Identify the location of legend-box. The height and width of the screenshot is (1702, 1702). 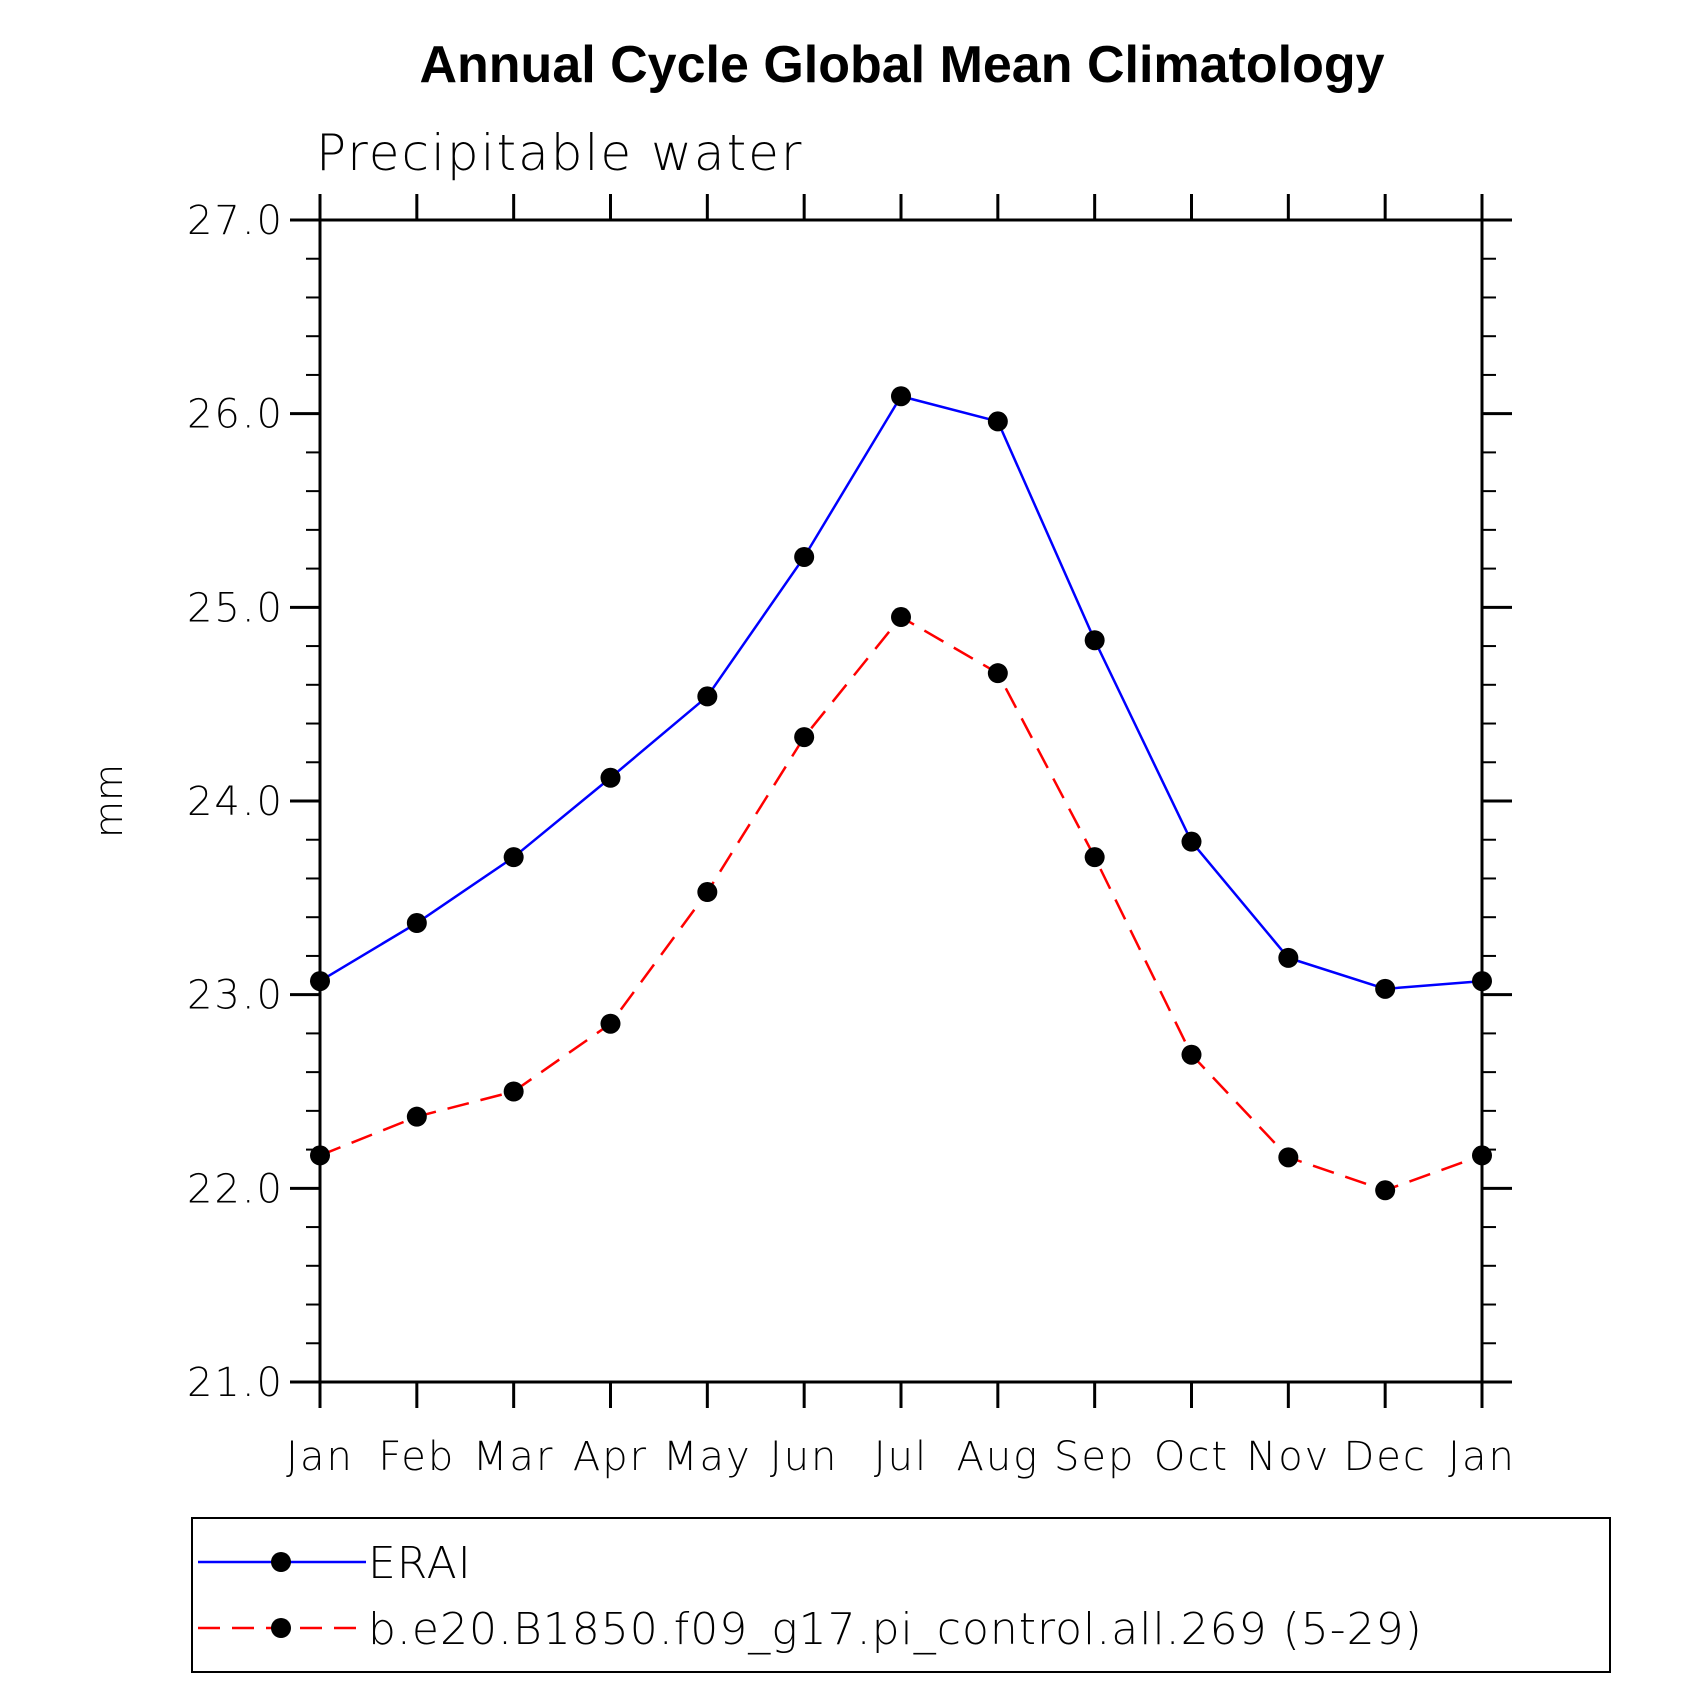
(901, 1595).